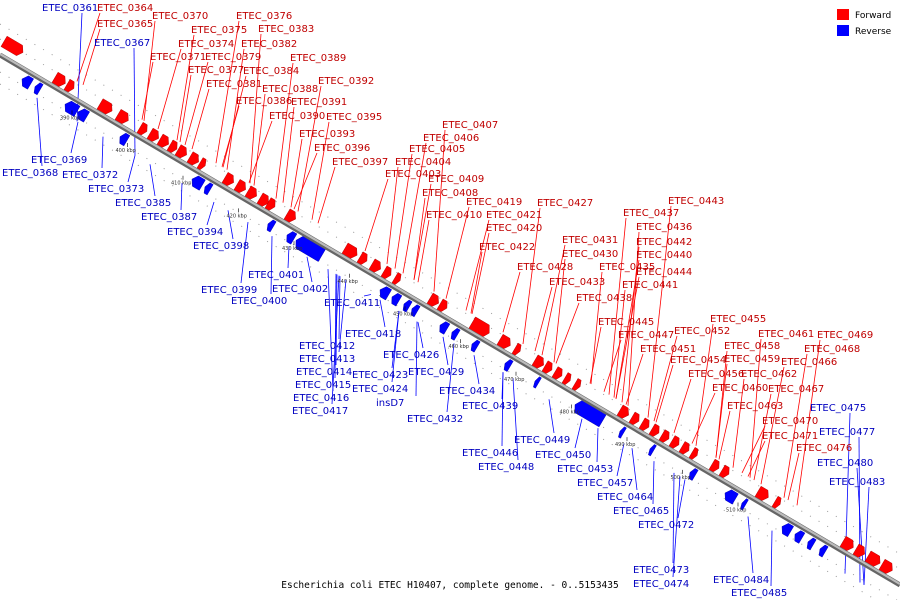  Describe the element at coordinates (451, 138) in the screenshot. I see `forward-gene-label: ETEC_0406` at that location.